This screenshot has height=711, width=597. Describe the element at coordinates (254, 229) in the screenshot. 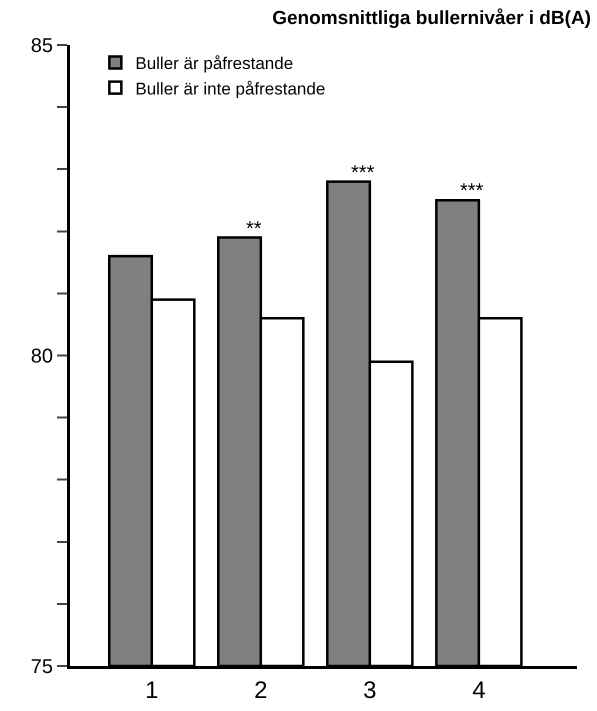

I see `annotation: **` at that location.